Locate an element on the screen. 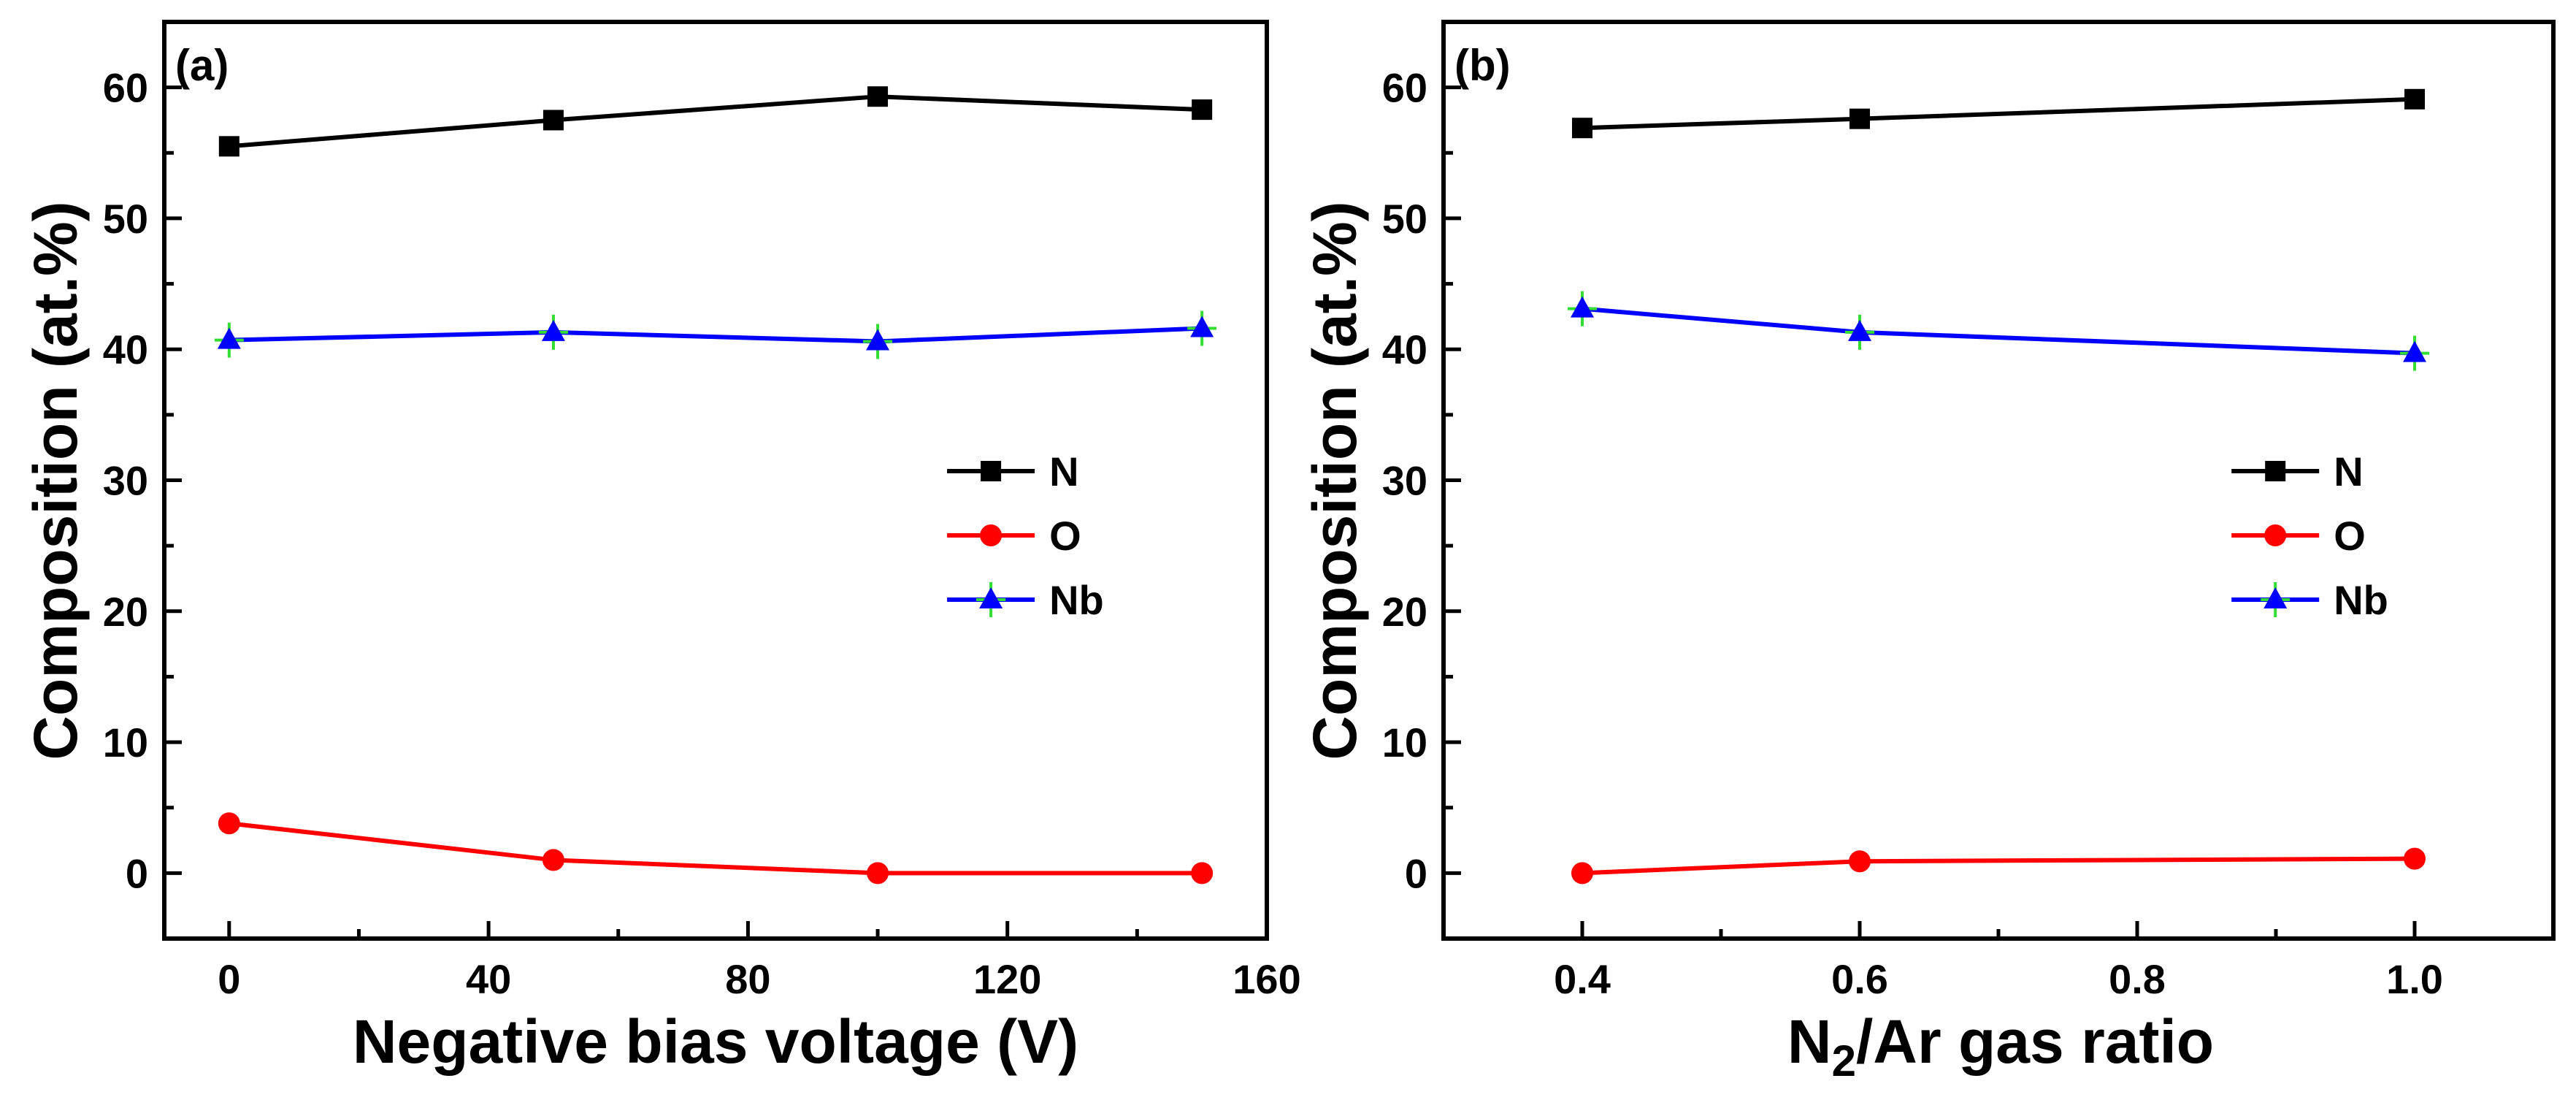  panel-a-y-tick-label: 10 is located at coordinates (126, 742).